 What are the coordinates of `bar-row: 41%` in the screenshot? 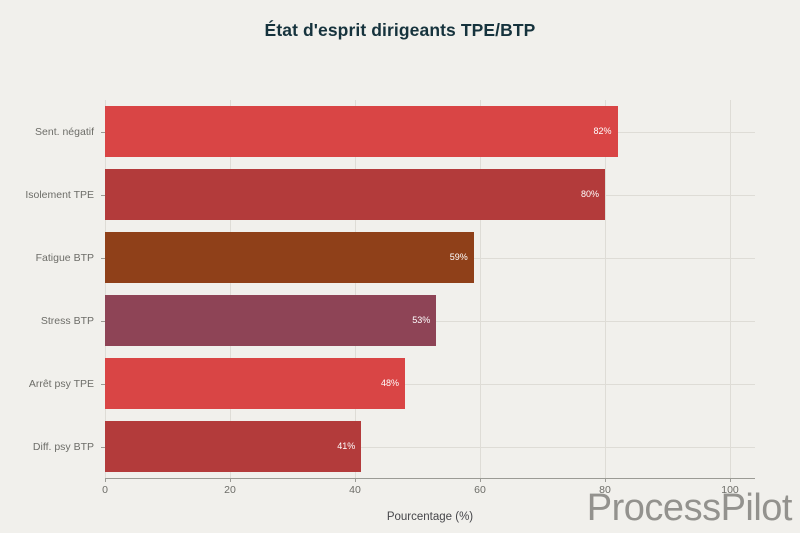 It's located at (430, 446).